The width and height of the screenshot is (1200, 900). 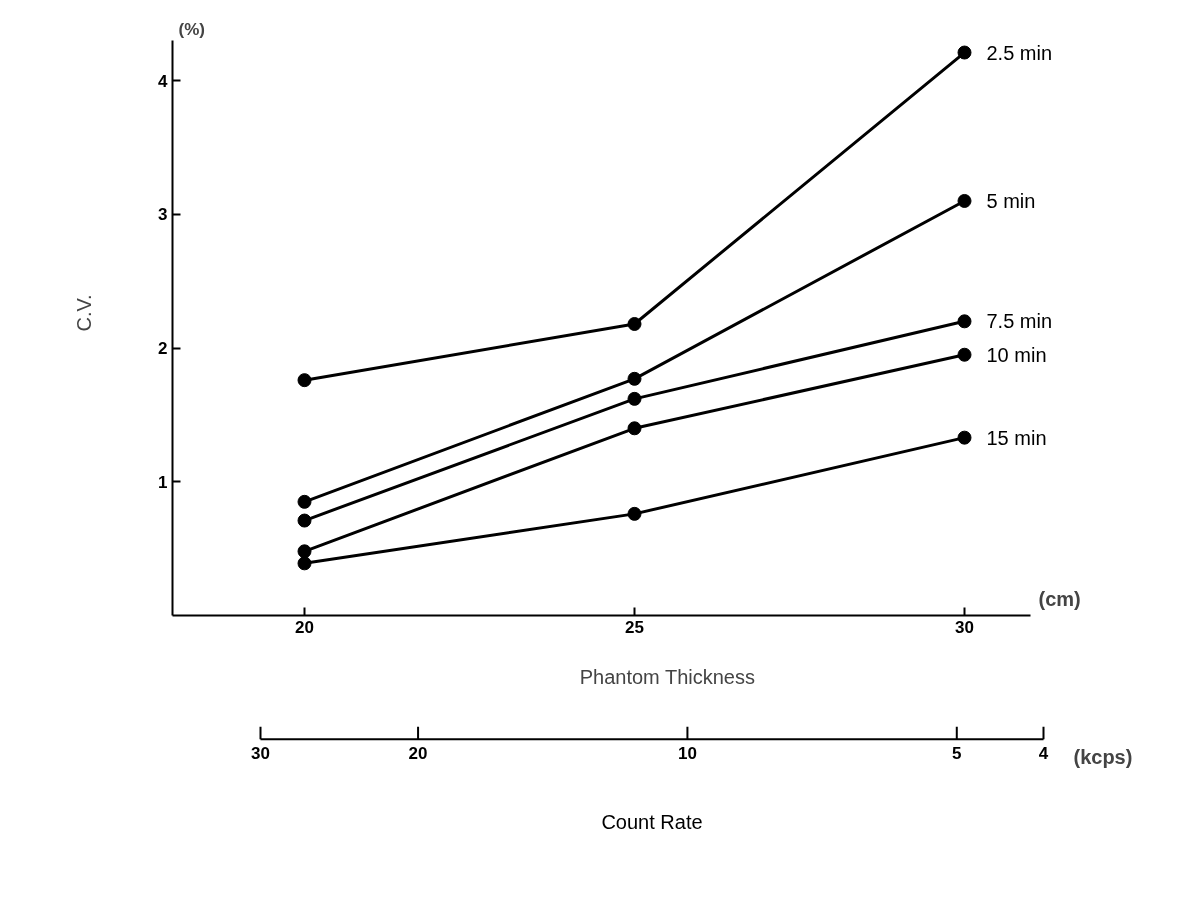 What do you see at coordinates (163, 81) in the screenshot?
I see `y-tick-label: 4` at bounding box center [163, 81].